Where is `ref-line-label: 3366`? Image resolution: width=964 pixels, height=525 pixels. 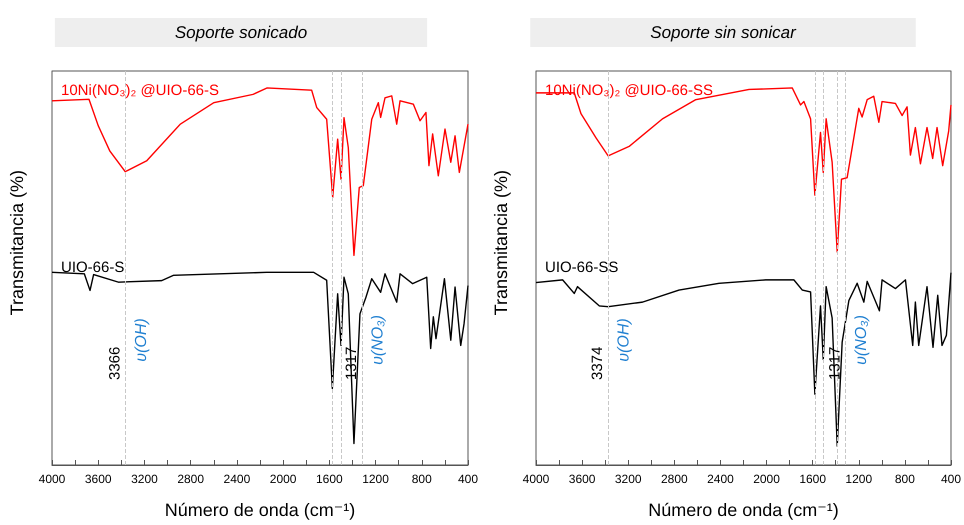 ref-line-label: 3366 is located at coordinates (115, 363).